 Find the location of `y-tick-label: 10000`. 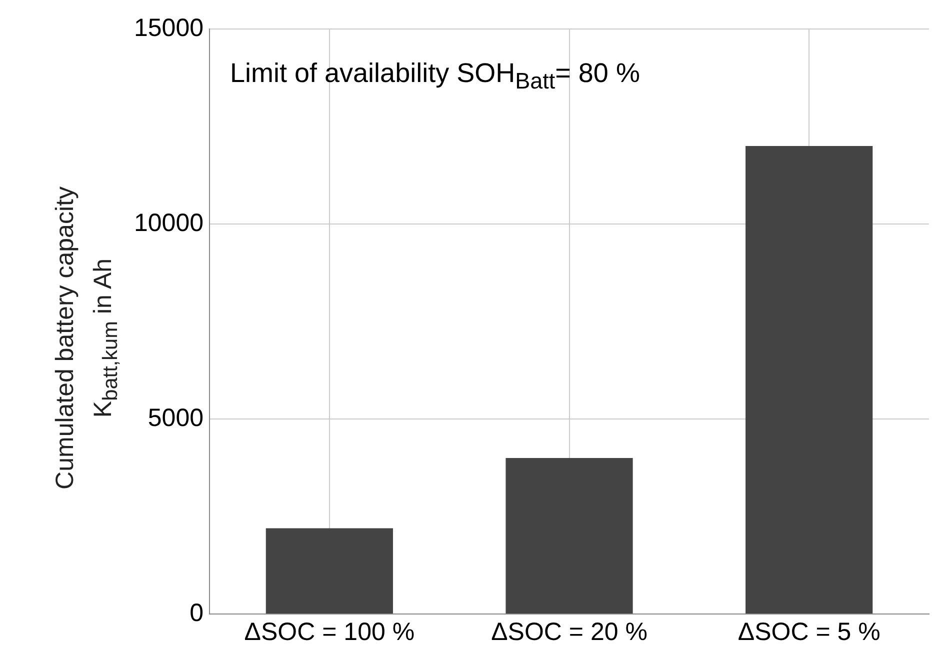

y-tick-label: 10000 is located at coordinates (169, 222).